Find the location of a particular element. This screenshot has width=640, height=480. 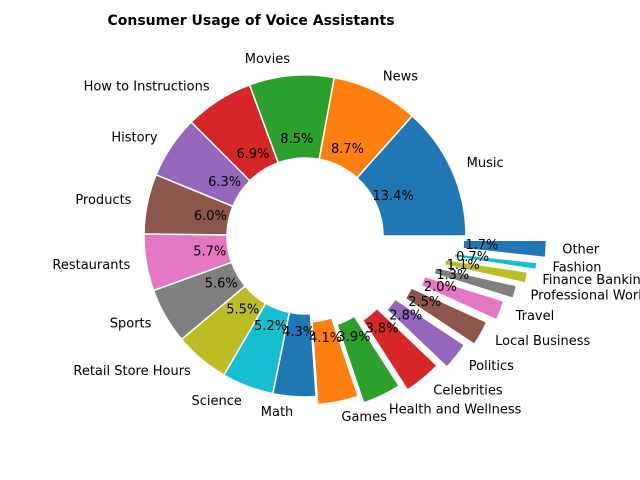

category-label-celebrities: Celebrities is located at coordinates (468, 391).